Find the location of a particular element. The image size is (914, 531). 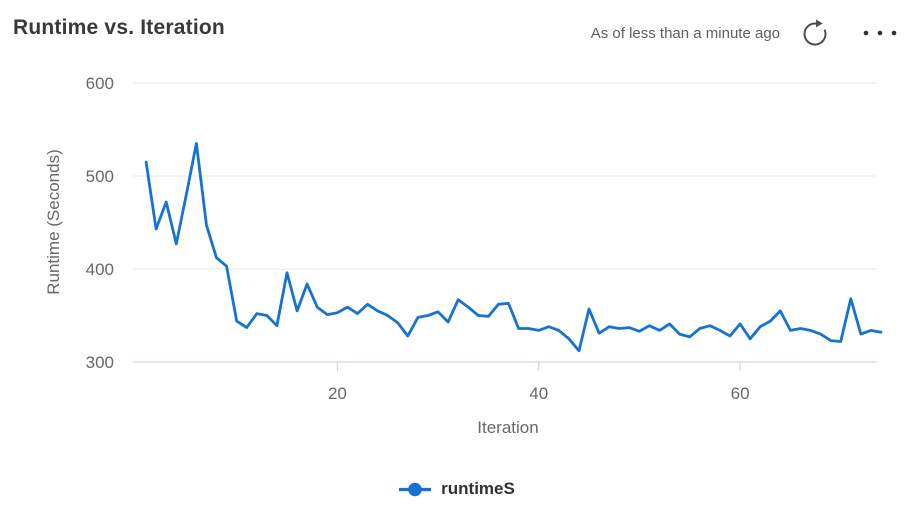

x-tick-label: 20 is located at coordinates (337, 393).